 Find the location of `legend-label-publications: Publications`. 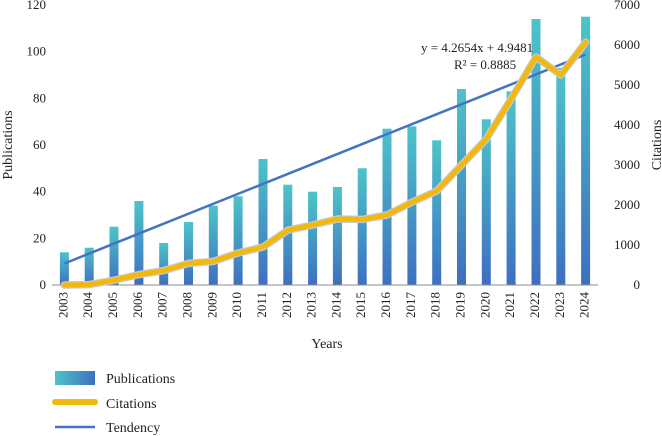

legend-label-publications: Publications is located at coordinates (140, 379).